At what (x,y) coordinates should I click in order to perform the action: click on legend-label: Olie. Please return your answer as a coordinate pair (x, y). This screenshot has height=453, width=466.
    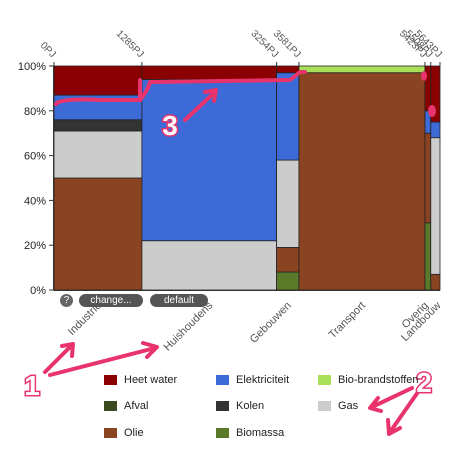
    Looking at the image, I should click on (134, 433).